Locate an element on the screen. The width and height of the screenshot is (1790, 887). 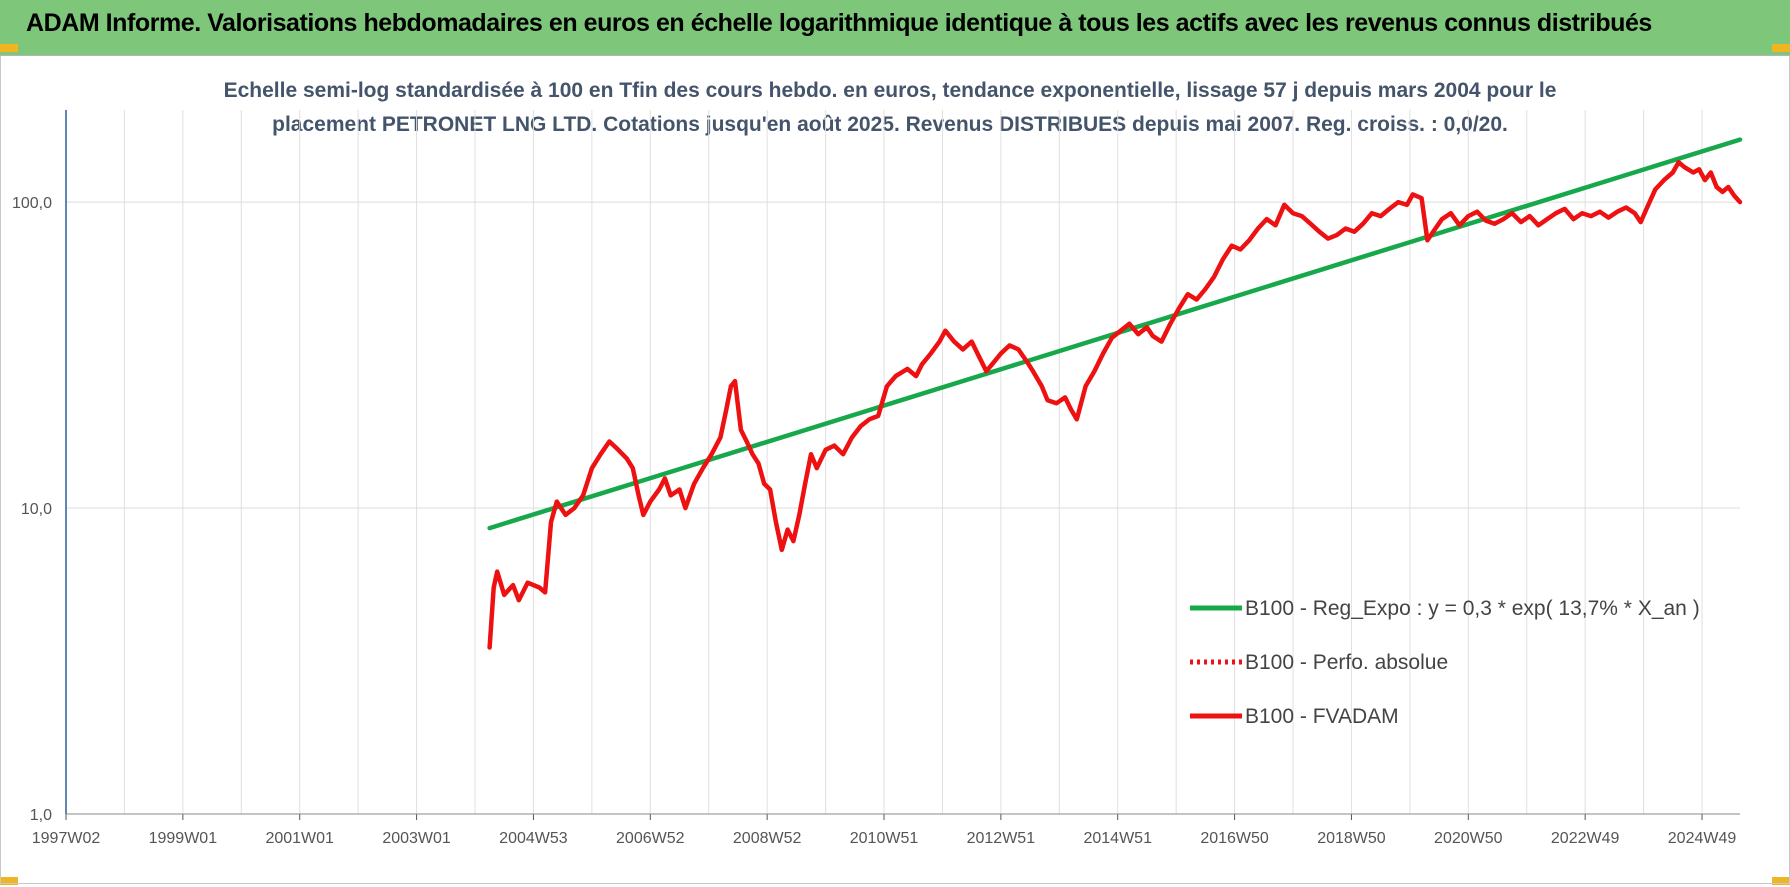
y-tick-label: 100,0 is located at coordinates (32, 203).